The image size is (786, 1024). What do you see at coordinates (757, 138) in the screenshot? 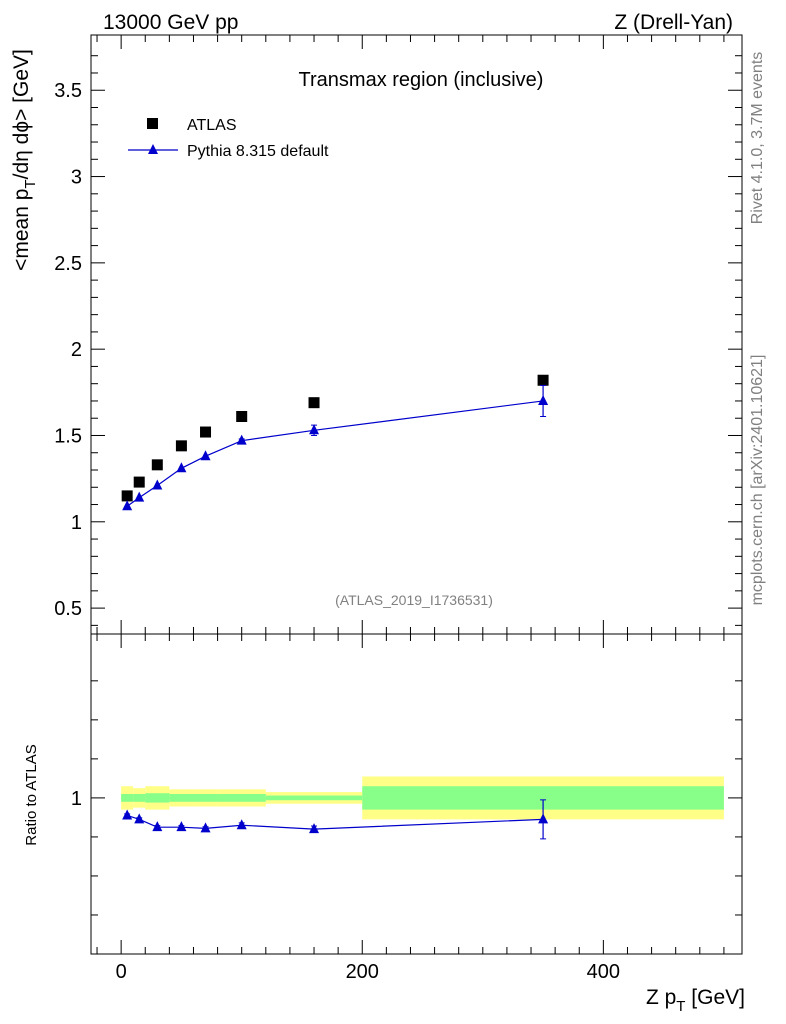
I see `rivet-label: Rivet 4.1.0, 3.7M events` at bounding box center [757, 138].